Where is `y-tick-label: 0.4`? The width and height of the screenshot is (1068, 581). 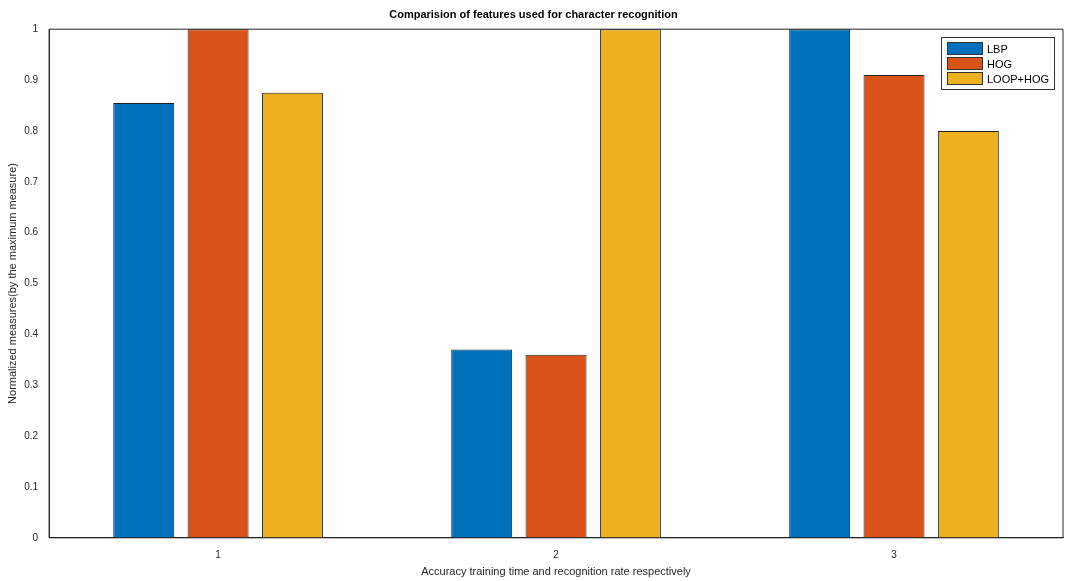 y-tick-label: 0.4 is located at coordinates (31, 334).